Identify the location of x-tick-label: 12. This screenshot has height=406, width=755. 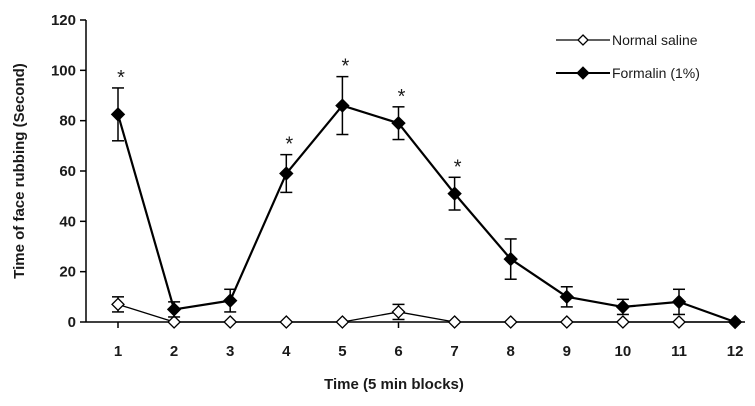
(735, 351).